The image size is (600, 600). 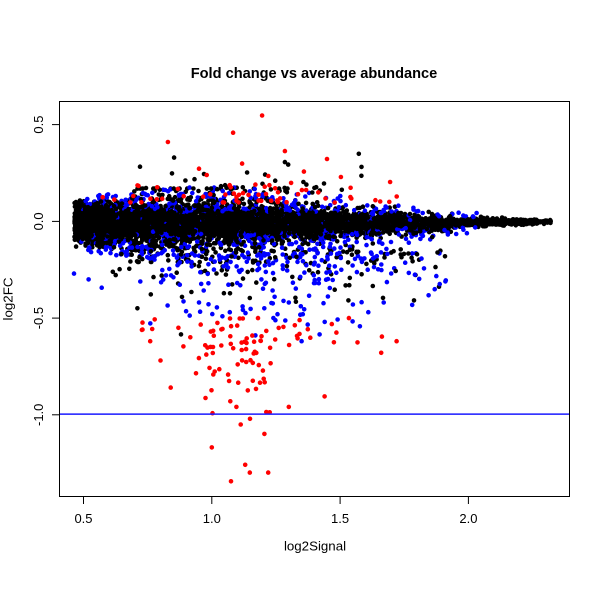 What do you see at coordinates (38, 415) in the screenshot?
I see `svg-text: -1.0` at bounding box center [38, 415].